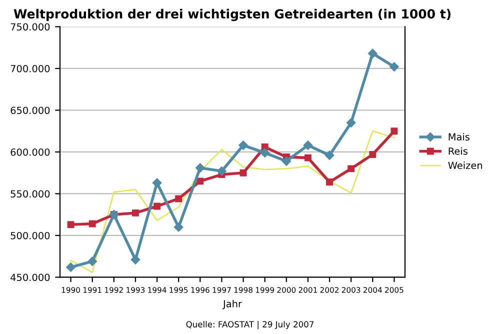 This screenshot has width=500, height=334. What do you see at coordinates (30, 27) in the screenshot?
I see `y-tick-label: 750.000` at bounding box center [30, 27].